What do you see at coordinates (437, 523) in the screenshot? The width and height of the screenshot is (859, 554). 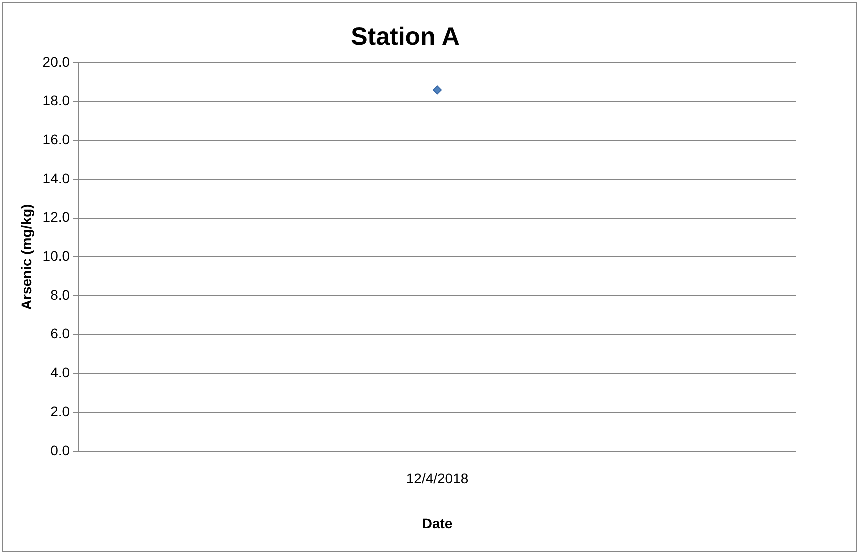 I see `x-axis-title: Date` at bounding box center [437, 523].